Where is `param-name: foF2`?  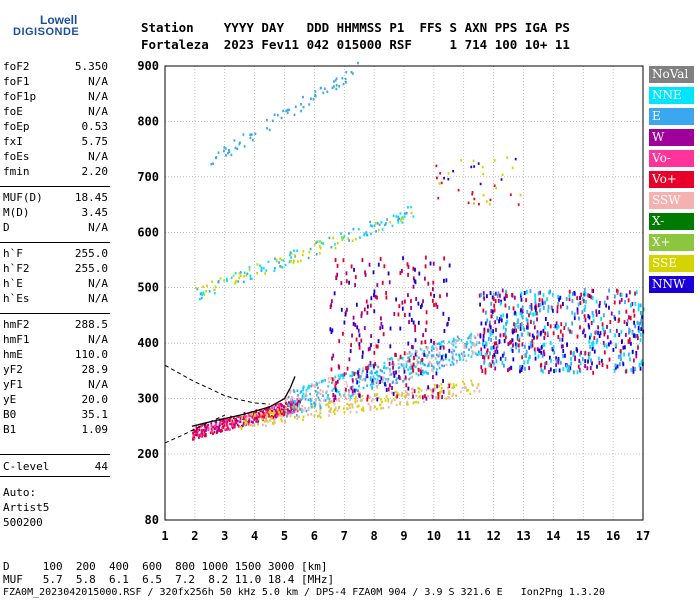 param-name: foF2 is located at coordinates (16, 66).